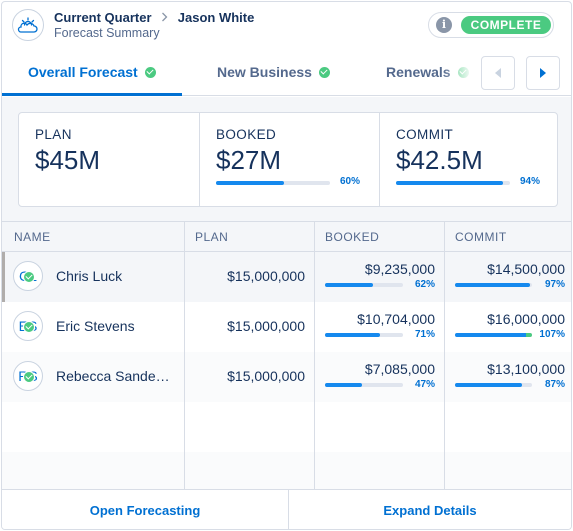  What do you see at coordinates (424, 384) in the screenshot?
I see `booked-percent: 47%` at bounding box center [424, 384].